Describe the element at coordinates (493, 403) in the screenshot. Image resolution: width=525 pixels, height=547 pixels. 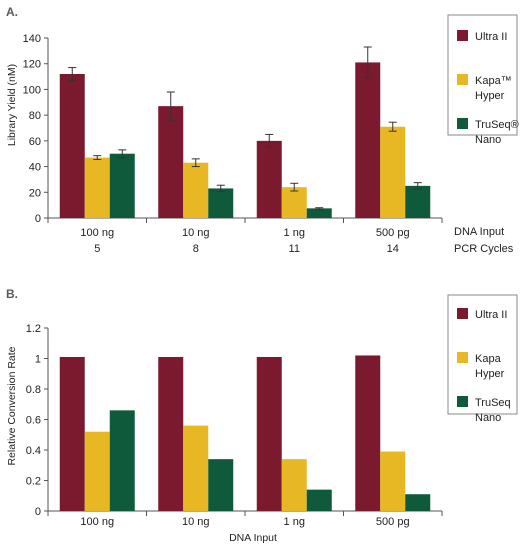
I see `panel-b-legend-label: TruSeq` at that location.